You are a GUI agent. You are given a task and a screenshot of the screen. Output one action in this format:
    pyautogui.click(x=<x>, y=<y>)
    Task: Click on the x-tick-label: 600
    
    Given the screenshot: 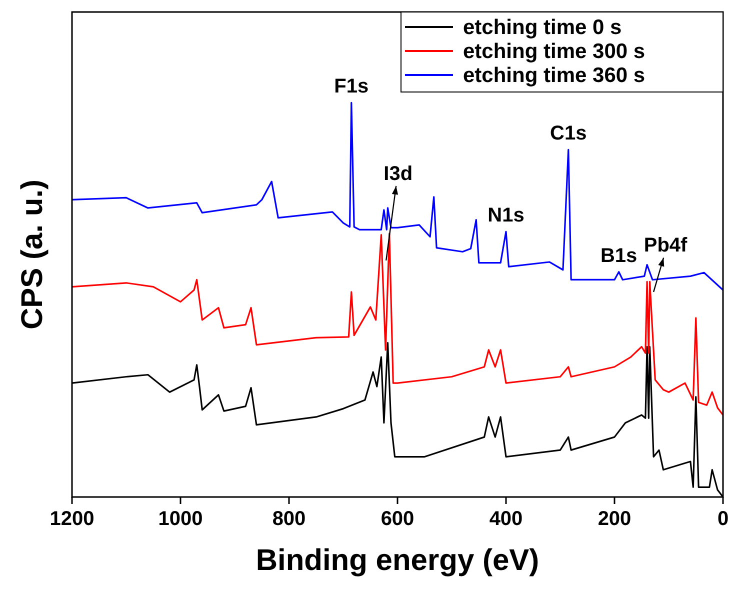 What is the action you would take?
    pyautogui.click(x=397, y=519)
    